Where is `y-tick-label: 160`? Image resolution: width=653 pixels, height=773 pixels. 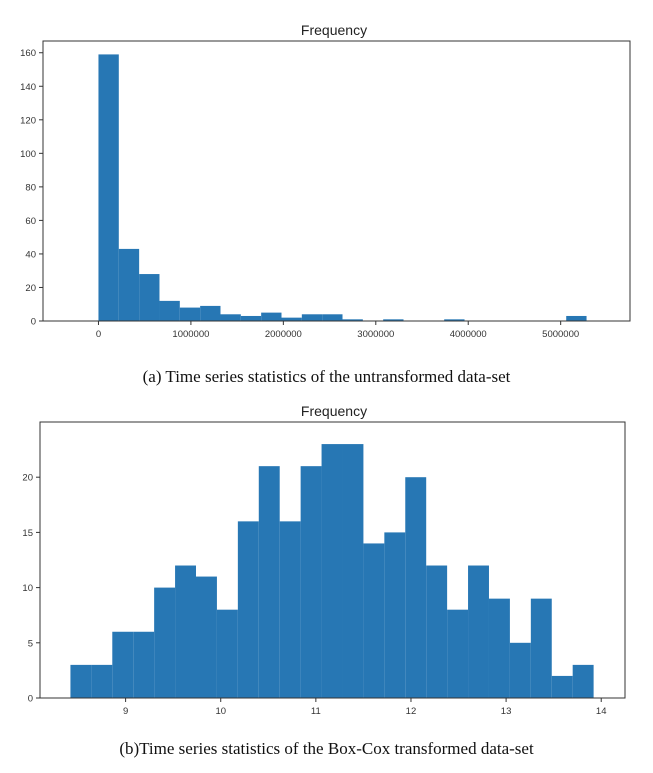
y-tick-label: 160 is located at coordinates (28, 53).